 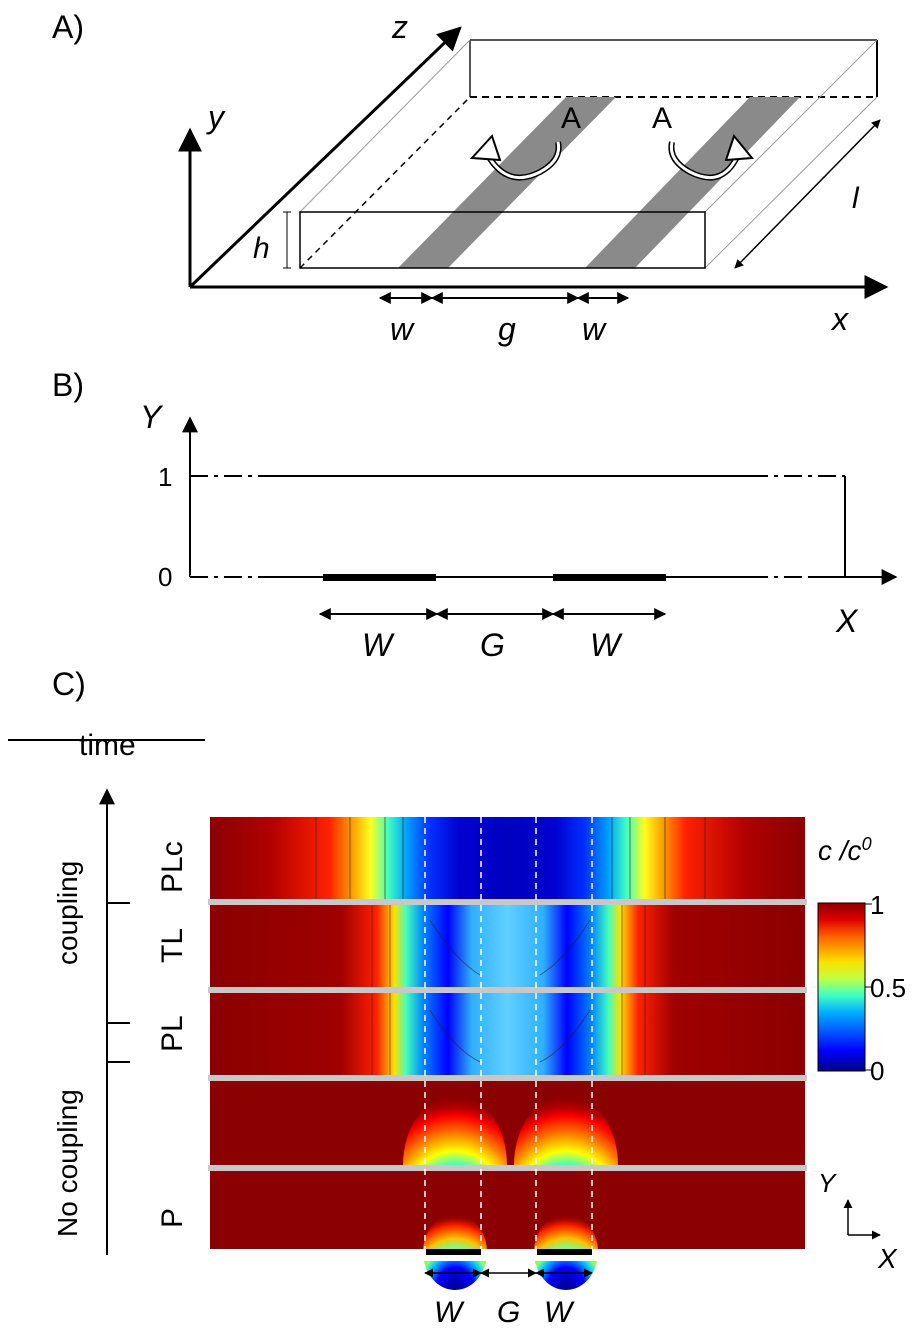 I want to click on b-electrode-right, so click(x=609, y=577).